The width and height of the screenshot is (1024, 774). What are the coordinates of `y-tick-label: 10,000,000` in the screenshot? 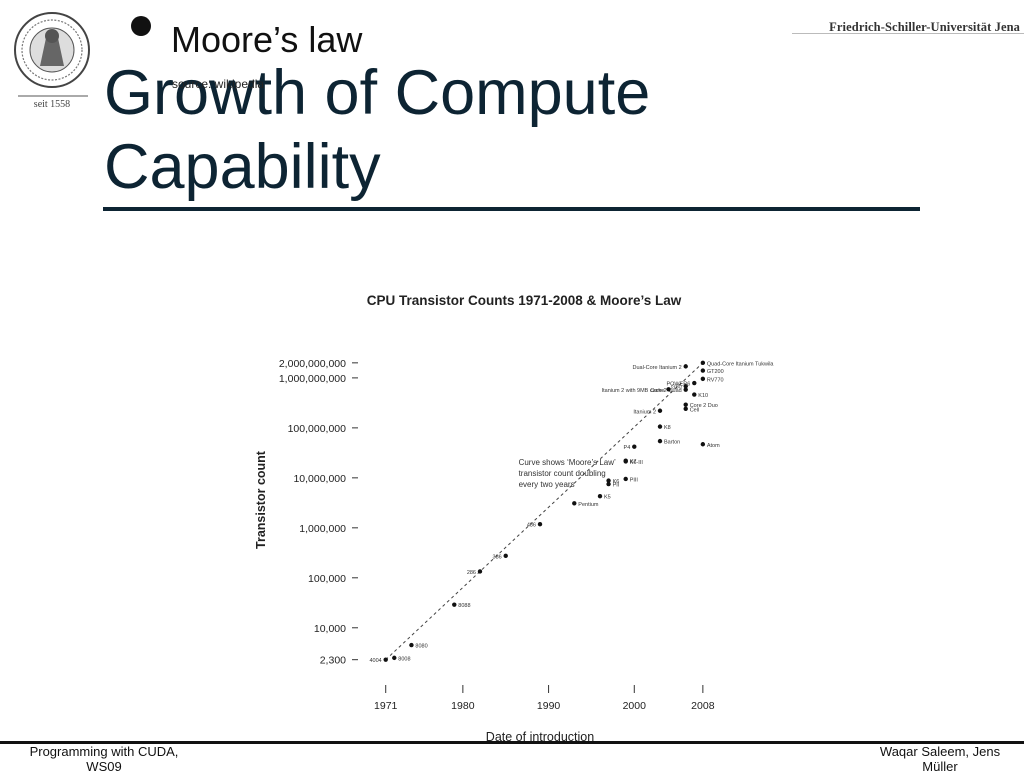 It's located at (319, 479).